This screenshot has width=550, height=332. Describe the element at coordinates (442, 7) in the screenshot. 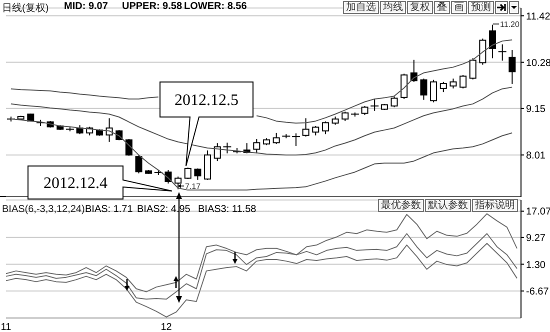

I see `annotation: 叠` at that location.